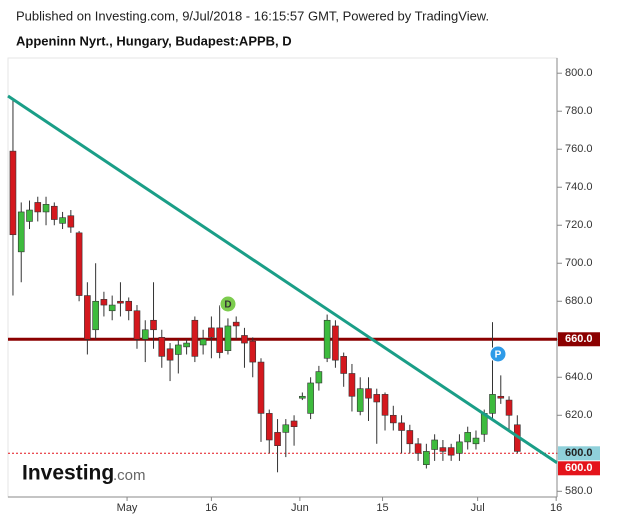 Image resolution: width=618 pixels, height=520 pixels. Describe the element at coordinates (579, 377) in the screenshot. I see `y-tick-label: 640.0` at that location.